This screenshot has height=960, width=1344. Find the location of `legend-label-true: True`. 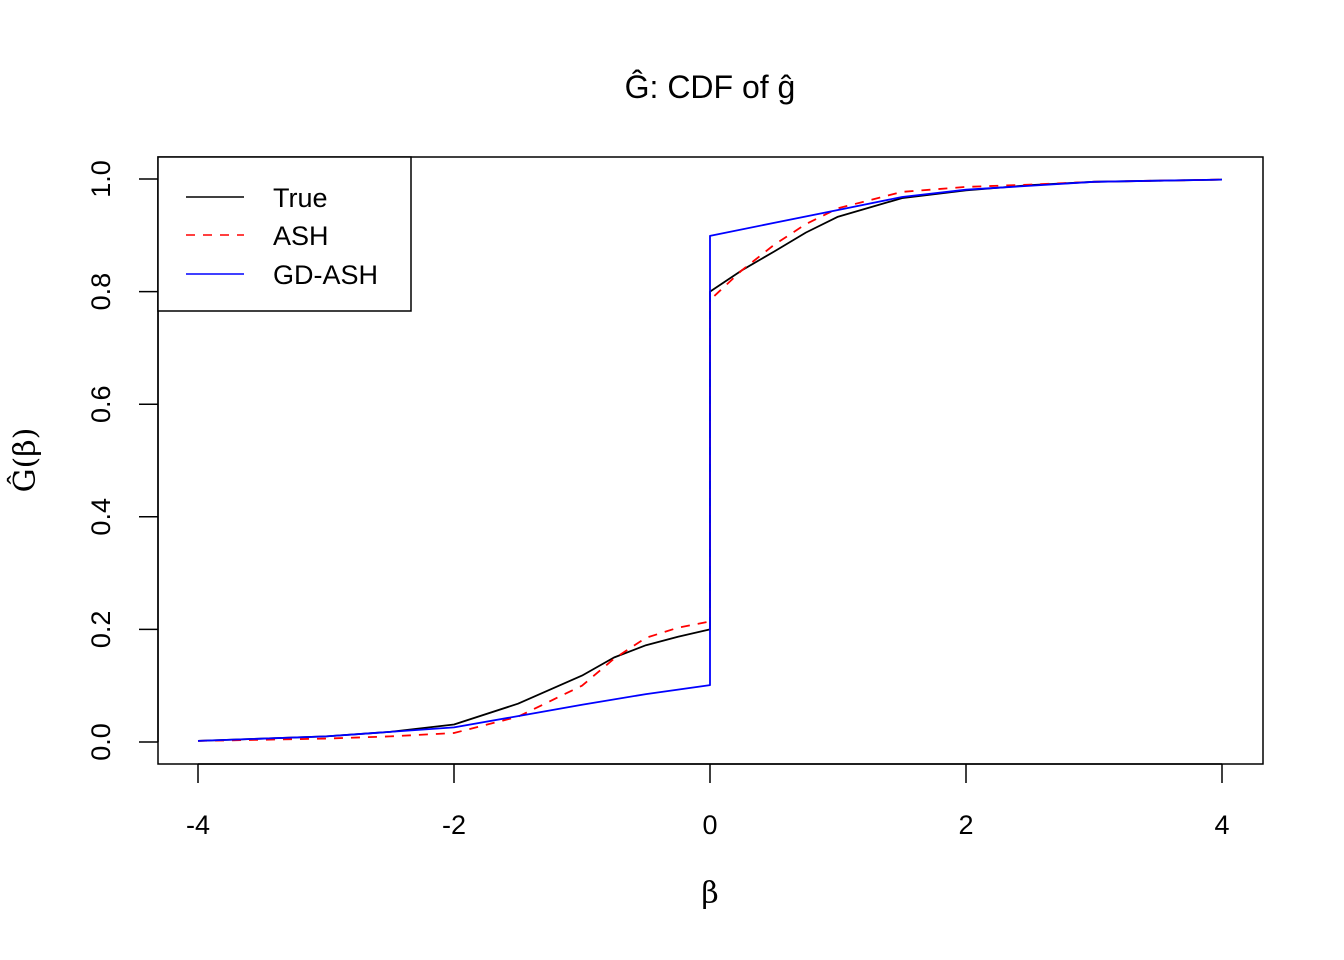

legend-label-true: True is located at coordinates (300, 198).